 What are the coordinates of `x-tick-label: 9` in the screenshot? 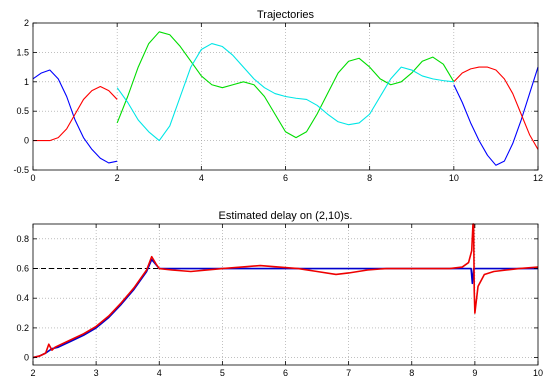 It's located at (474, 373).